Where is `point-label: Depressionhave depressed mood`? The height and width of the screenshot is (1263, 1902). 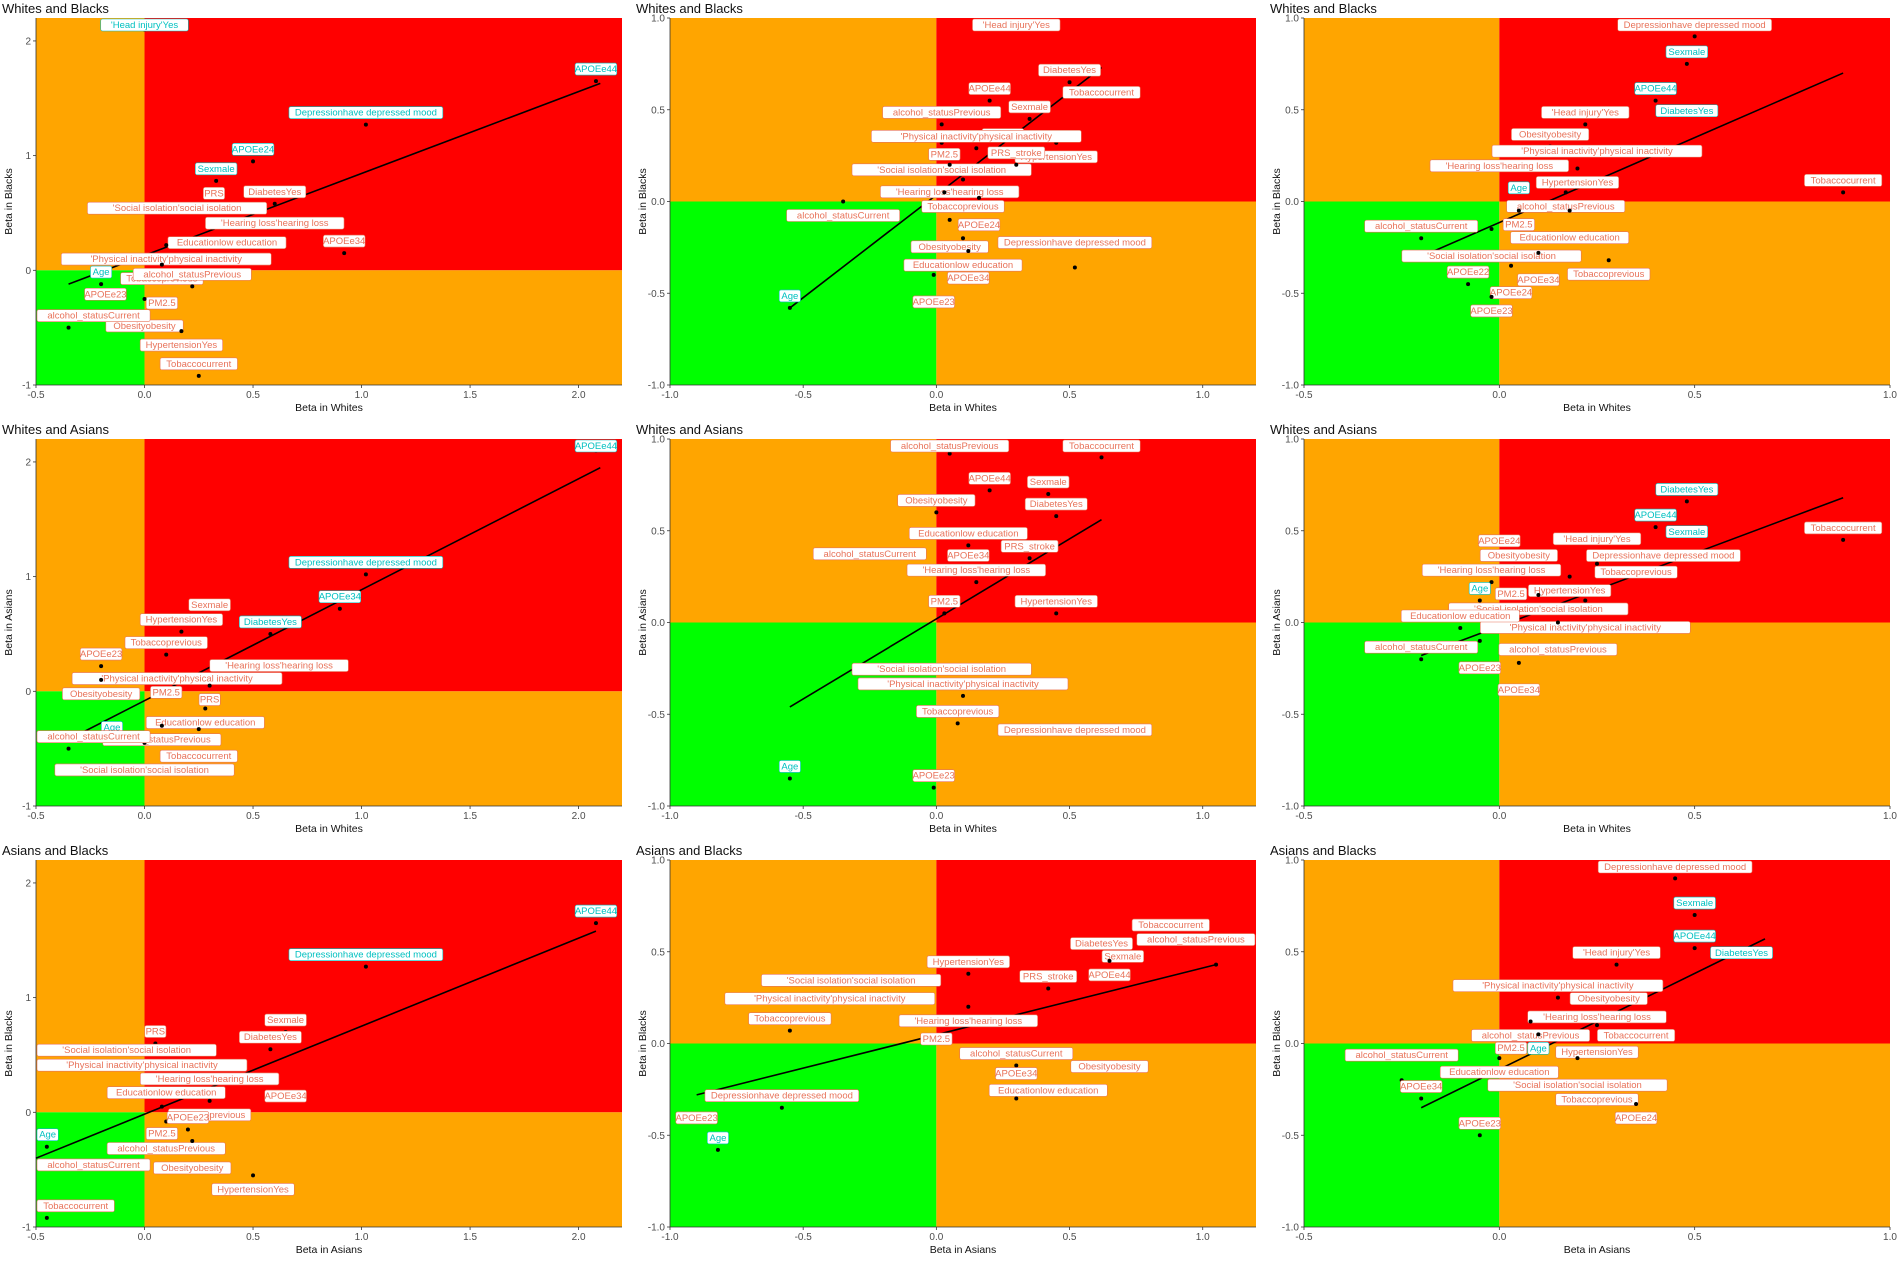 point-label: Depressionhave depressed mood is located at coordinates (1663, 556).